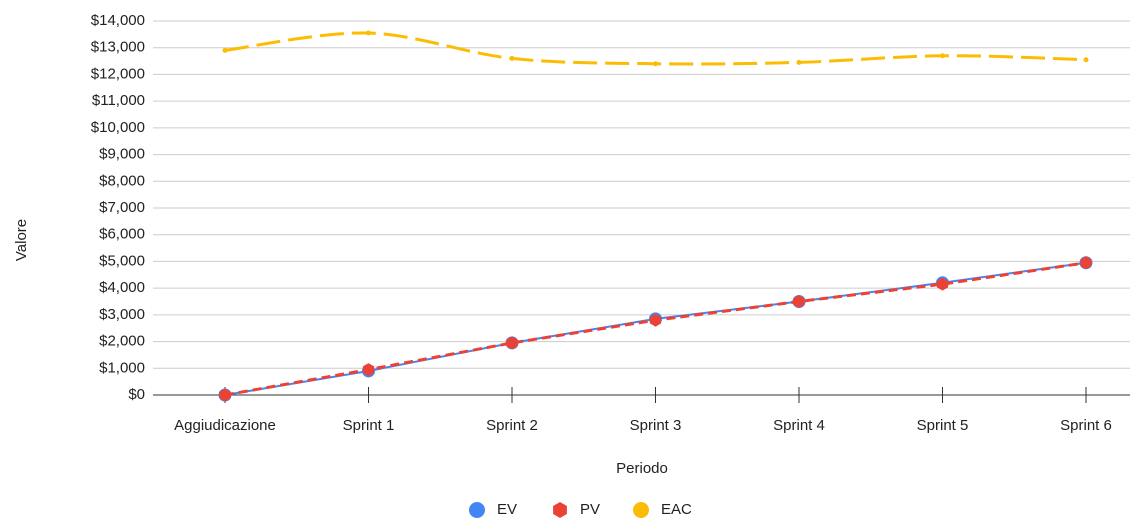 The width and height of the screenshot is (1145, 520). Describe the element at coordinates (656, 425) in the screenshot. I see `x-tick-label: Sprint 3` at that location.